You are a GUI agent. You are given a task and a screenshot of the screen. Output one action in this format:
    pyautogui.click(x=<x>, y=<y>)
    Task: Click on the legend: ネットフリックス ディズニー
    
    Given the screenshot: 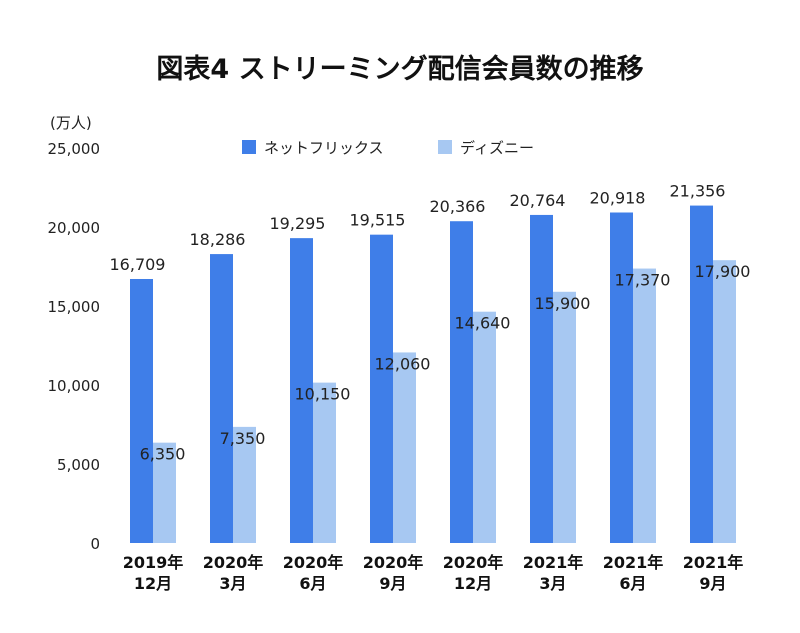 What is the action you would take?
    pyautogui.click(x=388, y=148)
    